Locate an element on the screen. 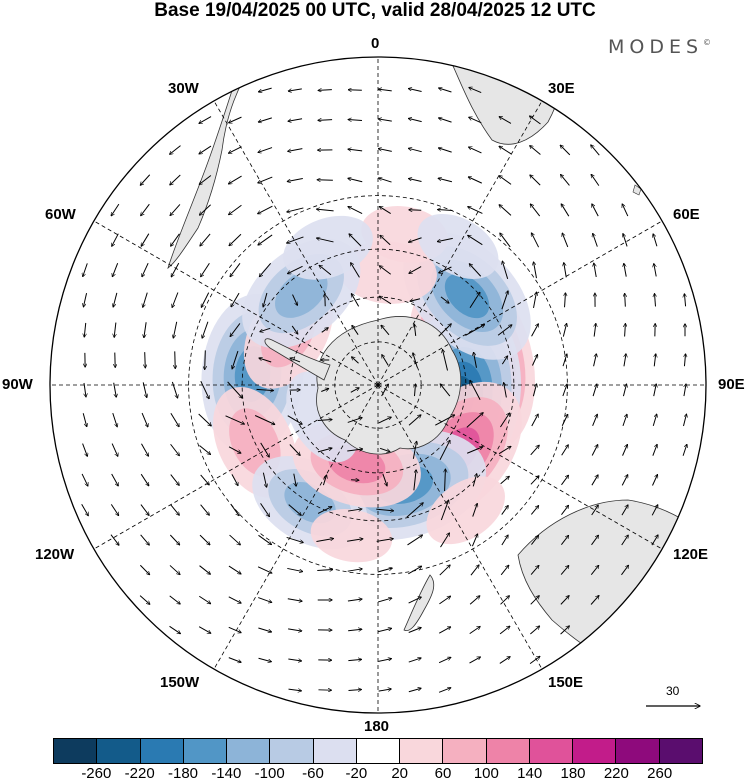 This screenshot has width=750, height=783. new-zealand-landmass is located at coordinates (419, 603).